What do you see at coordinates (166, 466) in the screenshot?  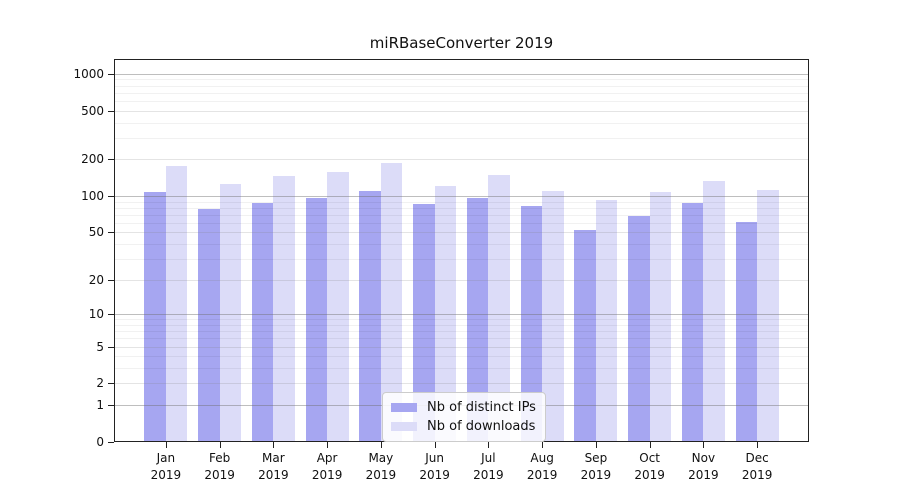 I see `x-tick-label: Jan 2019` at bounding box center [166, 466].